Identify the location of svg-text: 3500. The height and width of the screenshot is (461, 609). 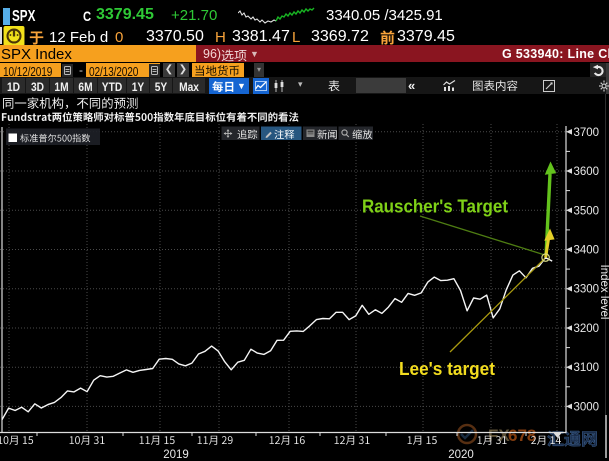
(587, 211).